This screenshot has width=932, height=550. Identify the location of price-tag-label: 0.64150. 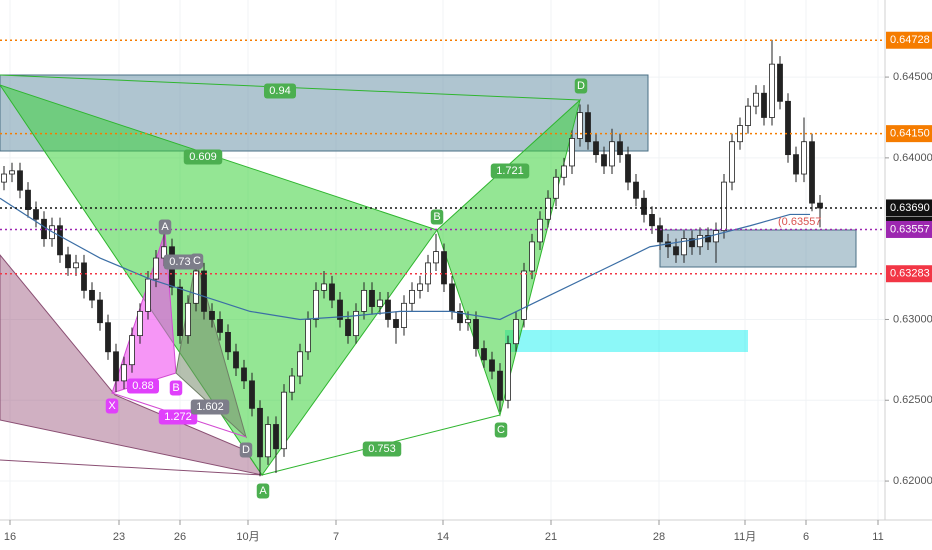
(910, 134).